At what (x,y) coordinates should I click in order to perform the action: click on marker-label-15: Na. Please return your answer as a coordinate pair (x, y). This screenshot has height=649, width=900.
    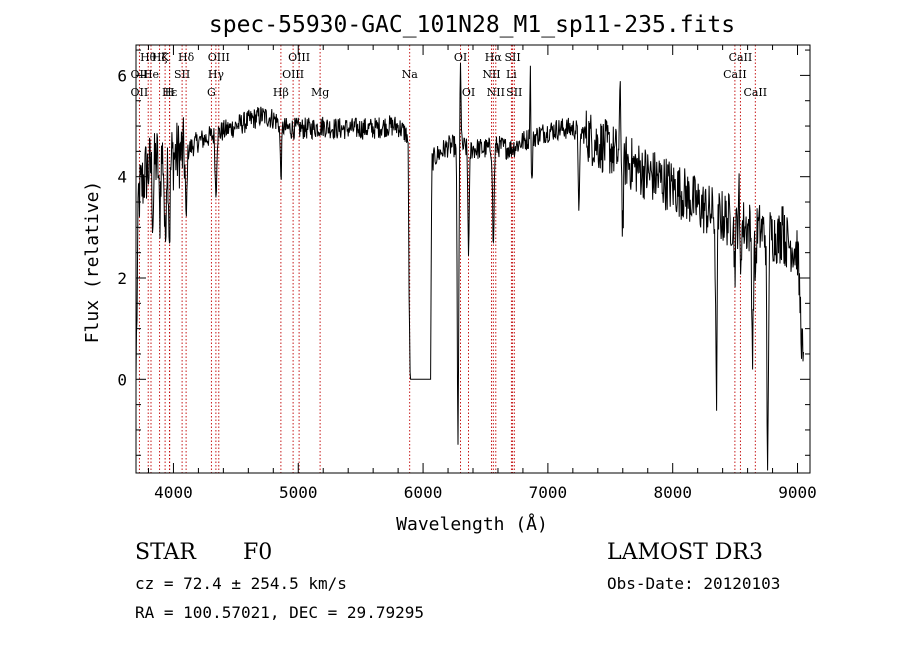
    Looking at the image, I should click on (410, 74).